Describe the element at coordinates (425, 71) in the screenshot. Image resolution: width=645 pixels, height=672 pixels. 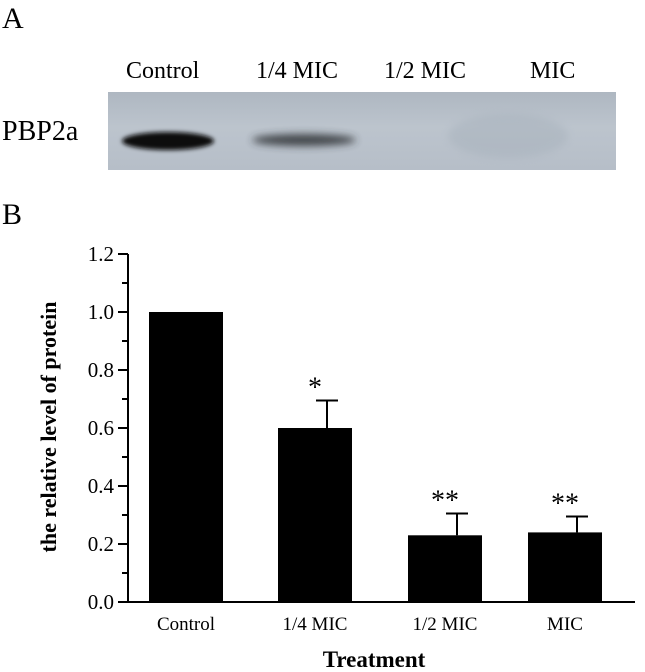
I see `blot-lane-label-half-mic: 1/2 MIC` at that location.